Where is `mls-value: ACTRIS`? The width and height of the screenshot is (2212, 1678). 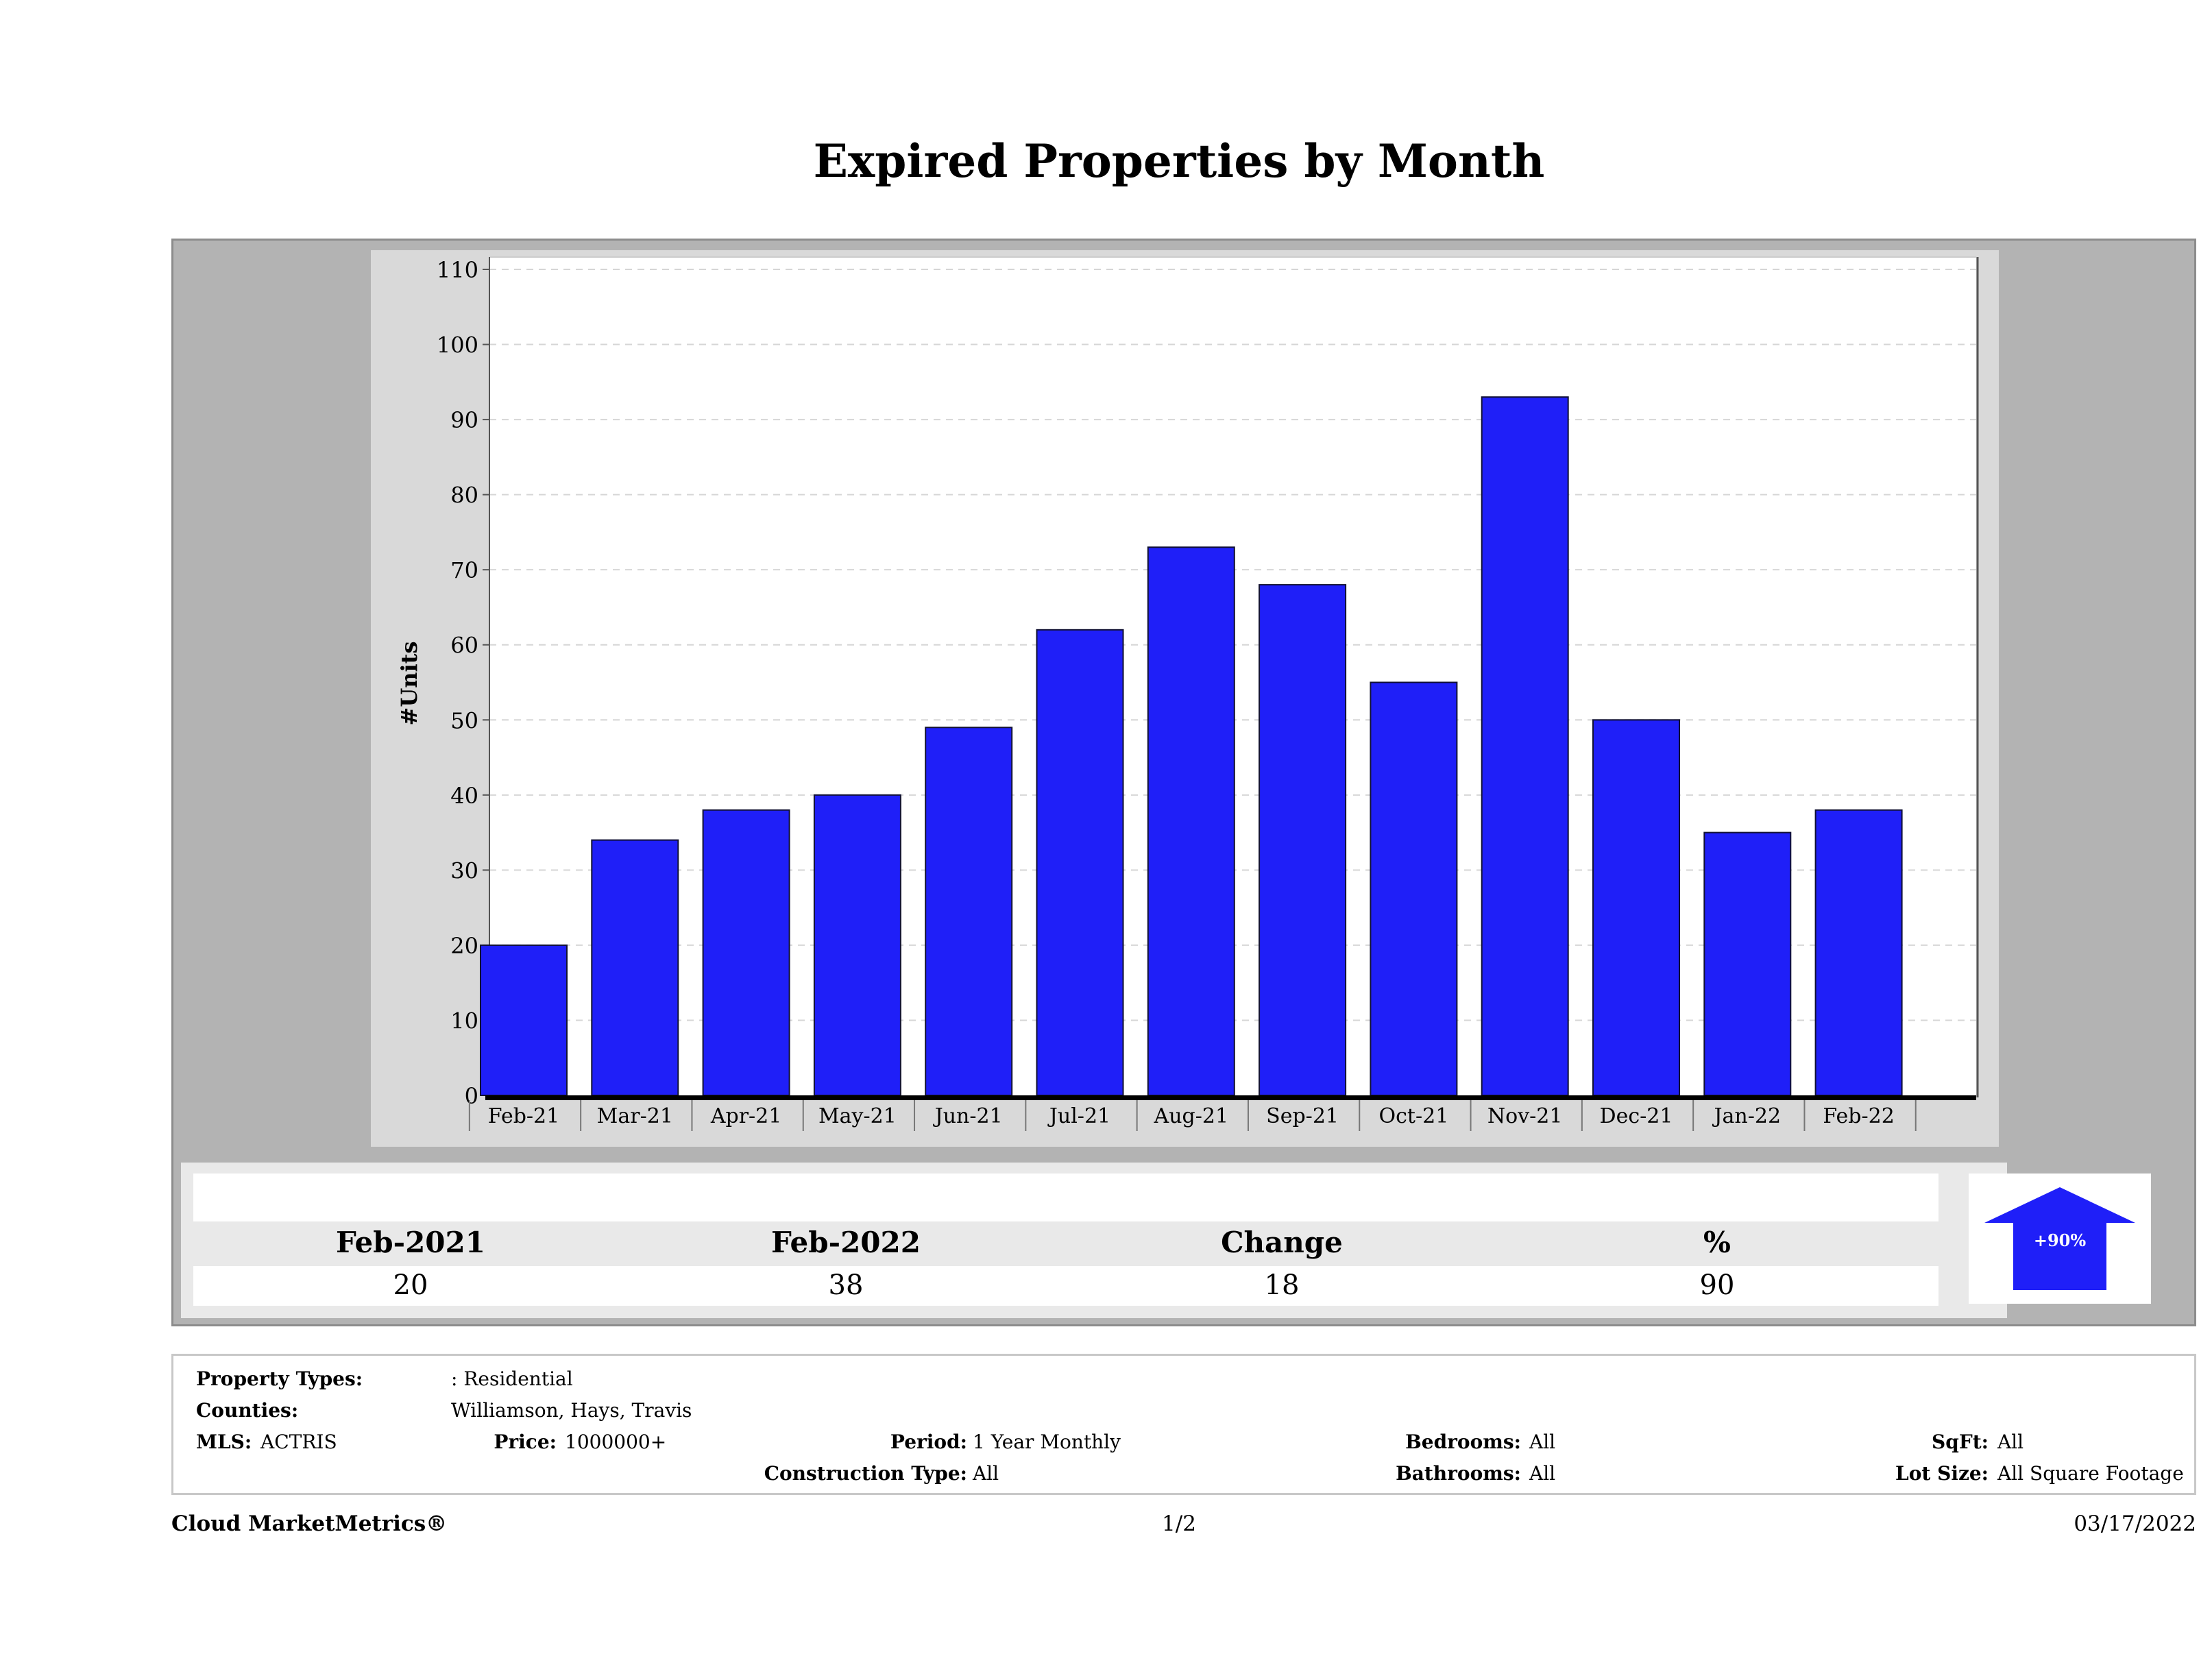
mls-value: ACTRIS is located at coordinates (298, 1442).